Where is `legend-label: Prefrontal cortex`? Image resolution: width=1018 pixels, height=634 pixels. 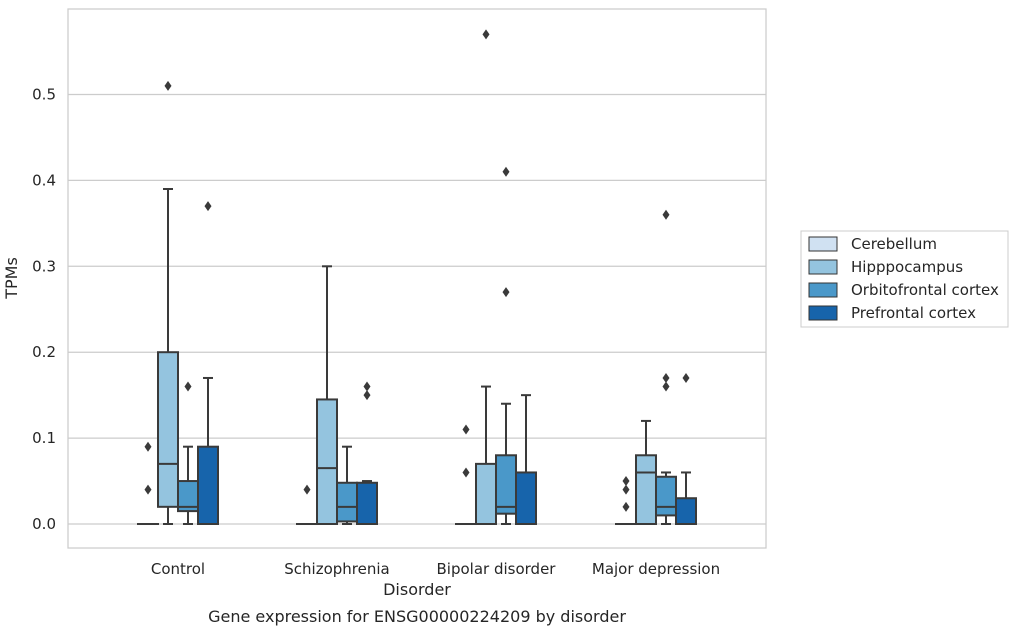 legend-label: Prefrontal cortex is located at coordinates (913, 313).